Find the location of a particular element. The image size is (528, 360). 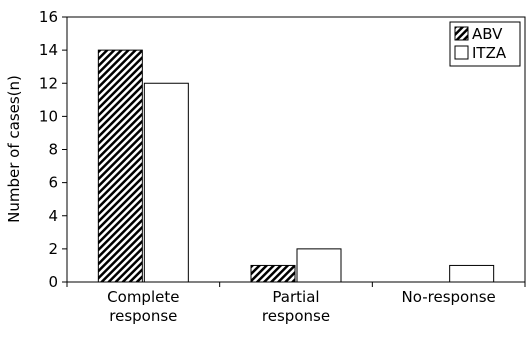

y-tick-label: 4 is located at coordinates (53, 216).